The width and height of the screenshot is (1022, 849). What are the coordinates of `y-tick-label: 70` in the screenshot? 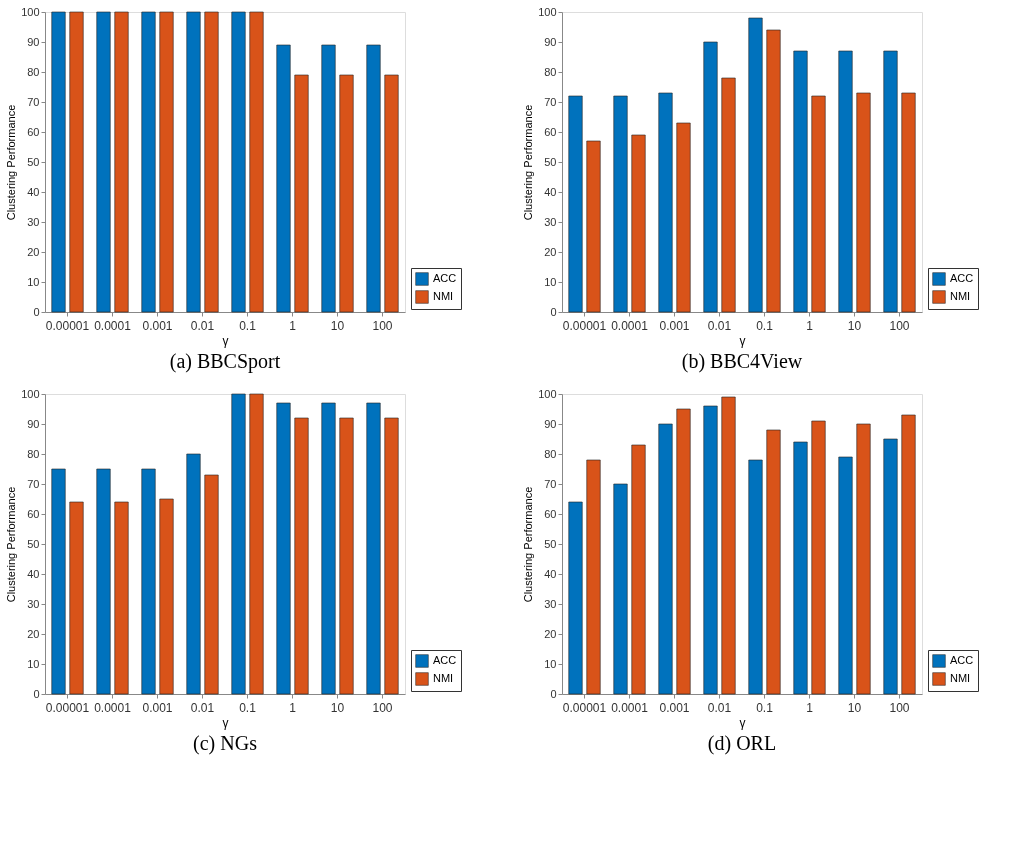 It's located at (550, 483).